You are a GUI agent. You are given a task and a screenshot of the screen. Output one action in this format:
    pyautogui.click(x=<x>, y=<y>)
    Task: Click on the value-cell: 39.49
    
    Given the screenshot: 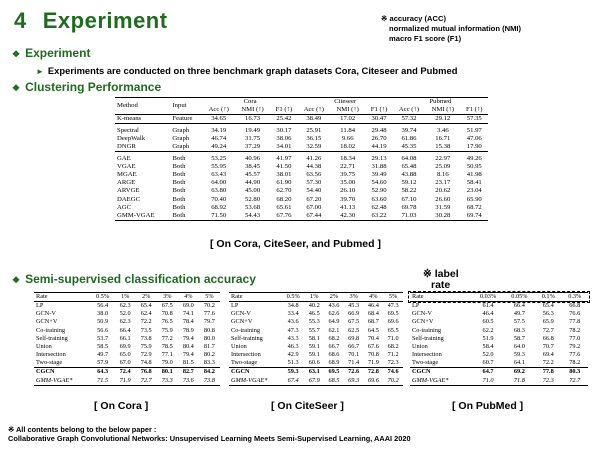 What is the action you would take?
    pyautogui.click(x=379, y=175)
    